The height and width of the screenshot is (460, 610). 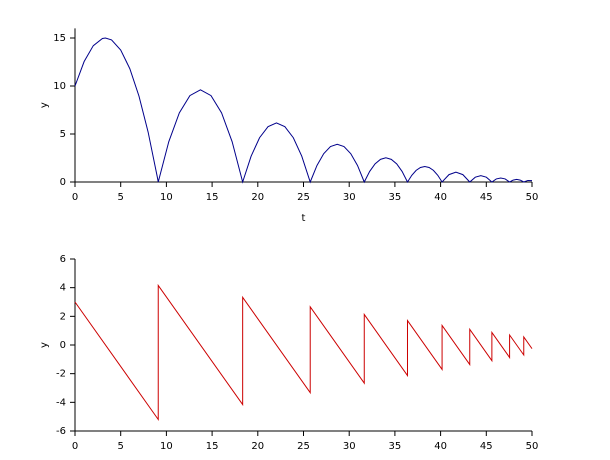 What do you see at coordinates (61, 374) in the screenshot?
I see `y-tick-label: -2` at bounding box center [61, 374].